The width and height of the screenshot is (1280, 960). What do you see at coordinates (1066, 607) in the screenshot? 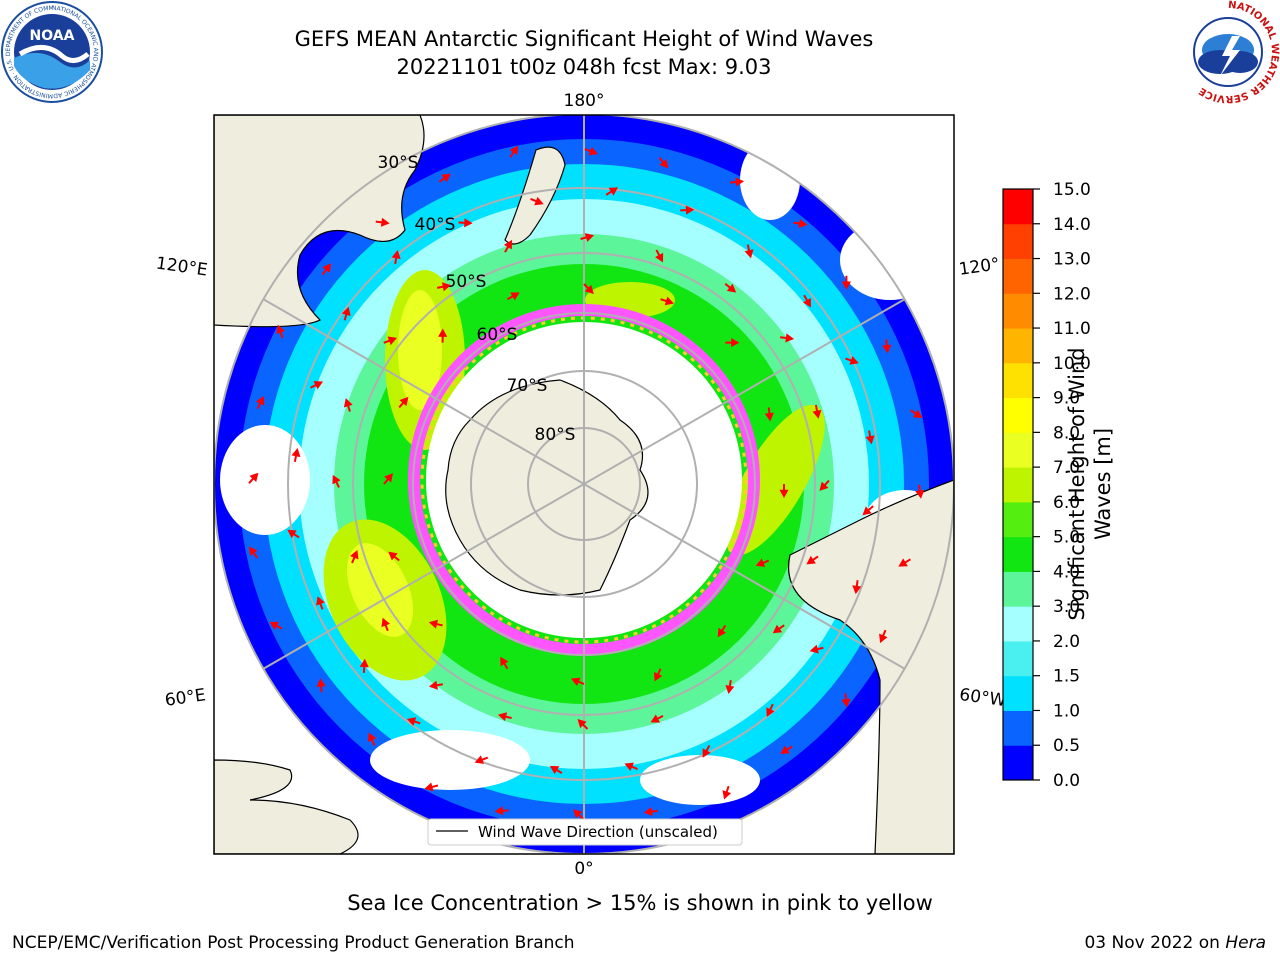
I see `colorbar-tick-label: 3.0` at bounding box center [1066, 607].